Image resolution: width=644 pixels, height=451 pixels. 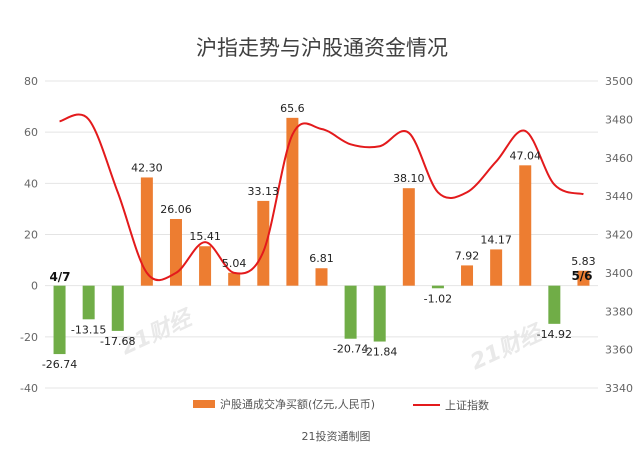 I want to click on legend: 沪股通成交净买额(亿元,人民币) 上证指数, so click(x=341, y=404).